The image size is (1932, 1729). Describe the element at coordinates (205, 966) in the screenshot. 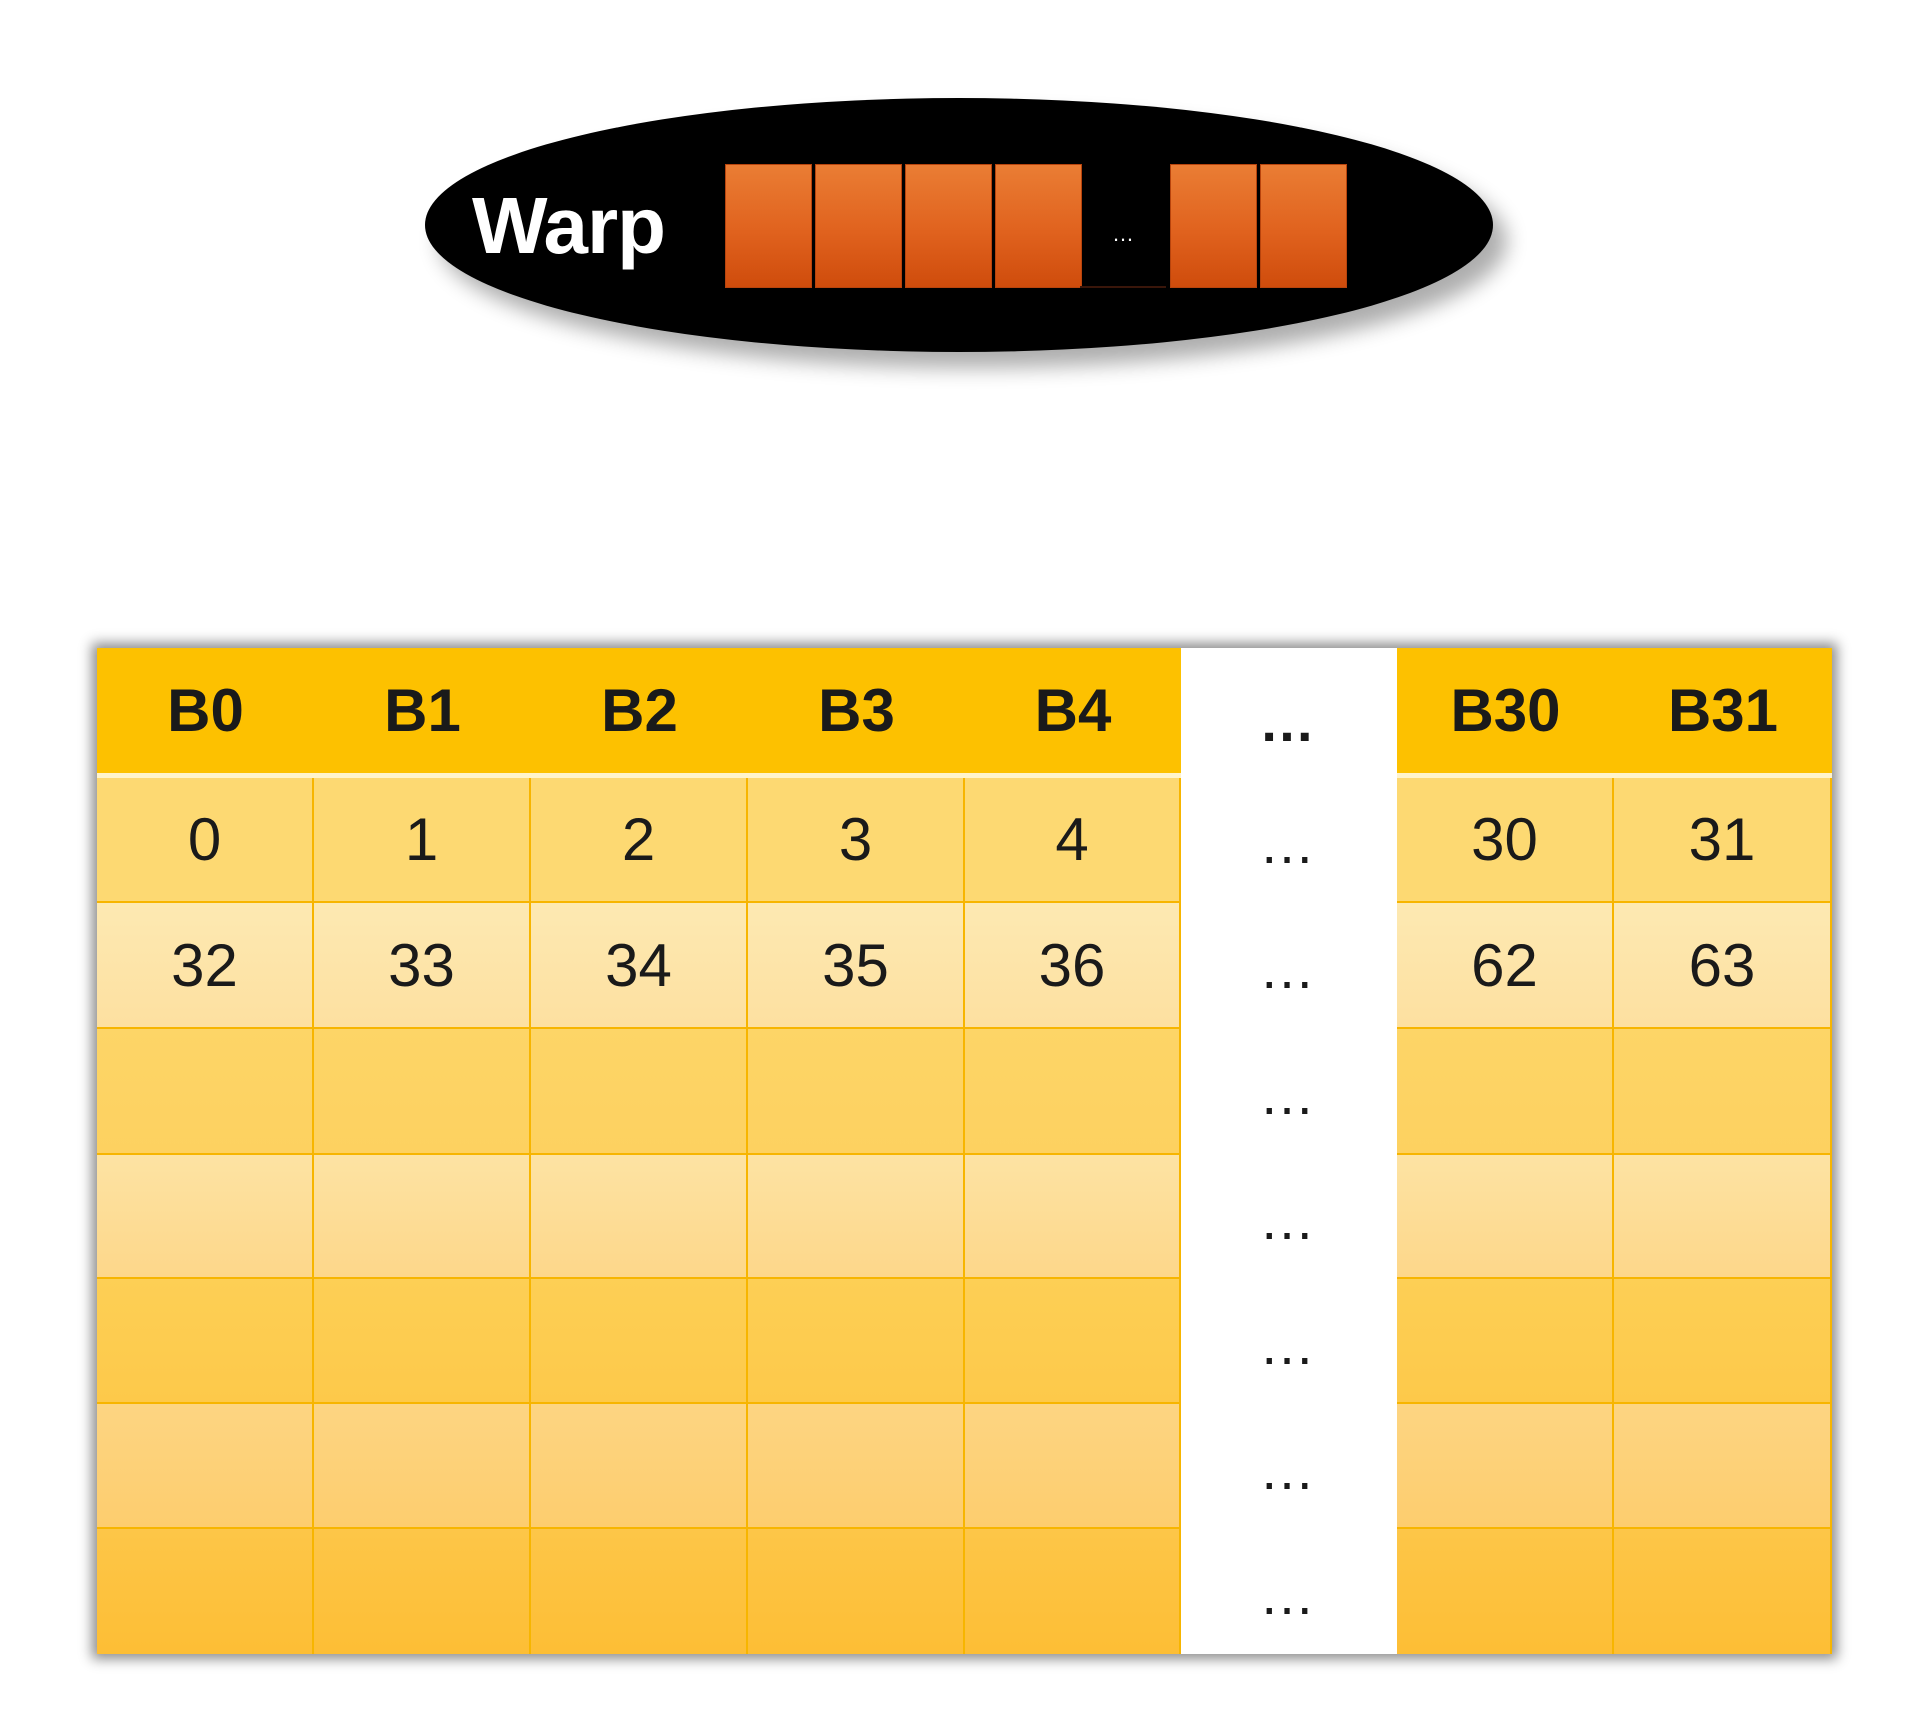

I see `table-cell: 32` at that location.